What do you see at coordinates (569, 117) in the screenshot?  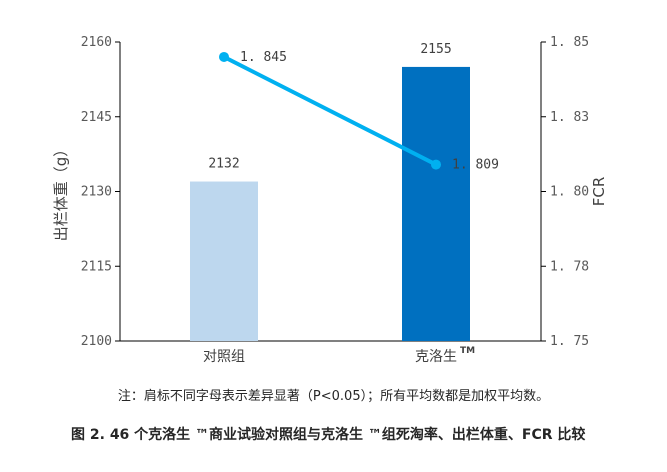 I see `right-tick-label: 1. 83` at bounding box center [569, 117].